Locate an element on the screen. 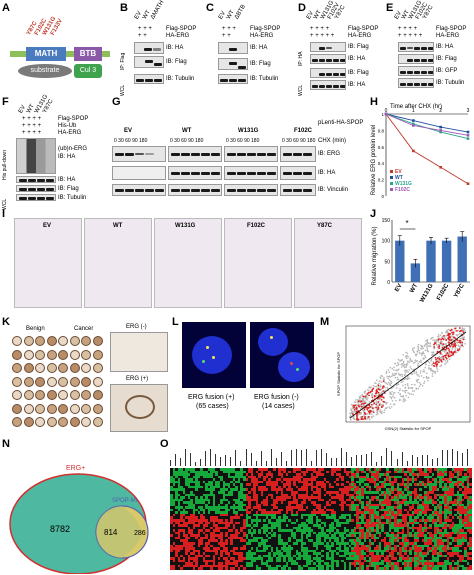  h-y-tick-label: 0 is located at coordinates (382, 196).